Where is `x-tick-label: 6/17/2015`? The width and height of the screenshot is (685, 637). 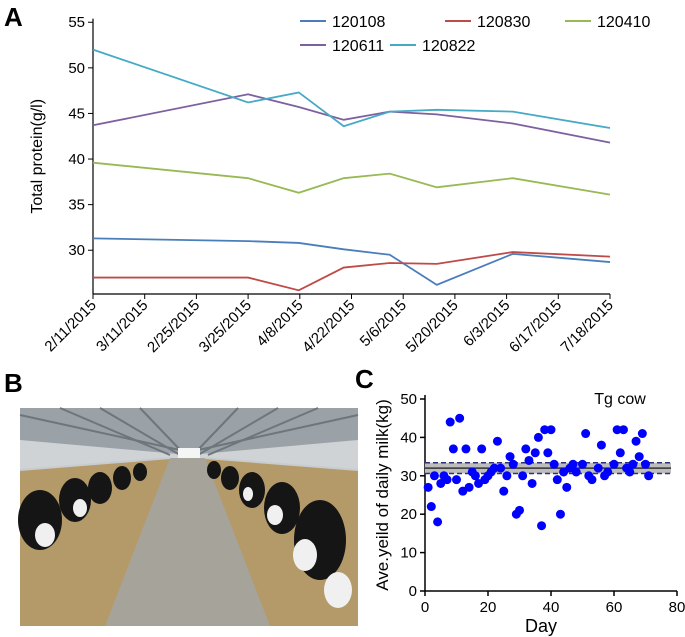 x-tick-label: 6/17/2015 is located at coordinates (535, 326).